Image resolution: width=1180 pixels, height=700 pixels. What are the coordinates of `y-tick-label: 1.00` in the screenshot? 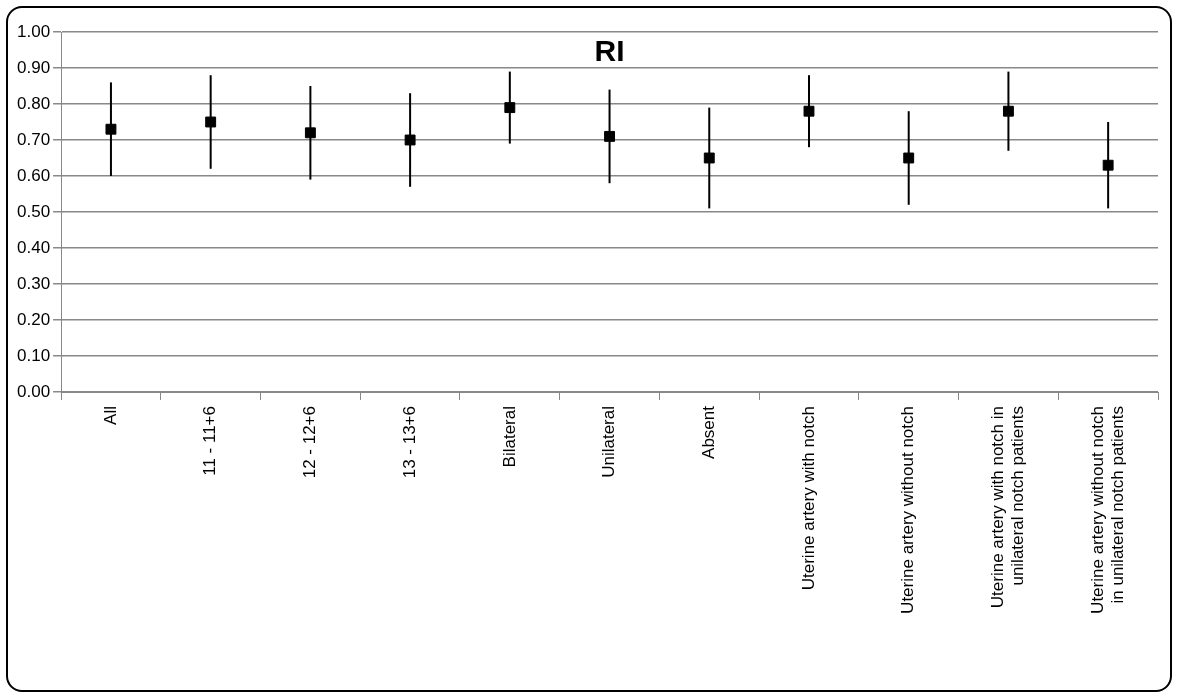 It's located at (33, 31).